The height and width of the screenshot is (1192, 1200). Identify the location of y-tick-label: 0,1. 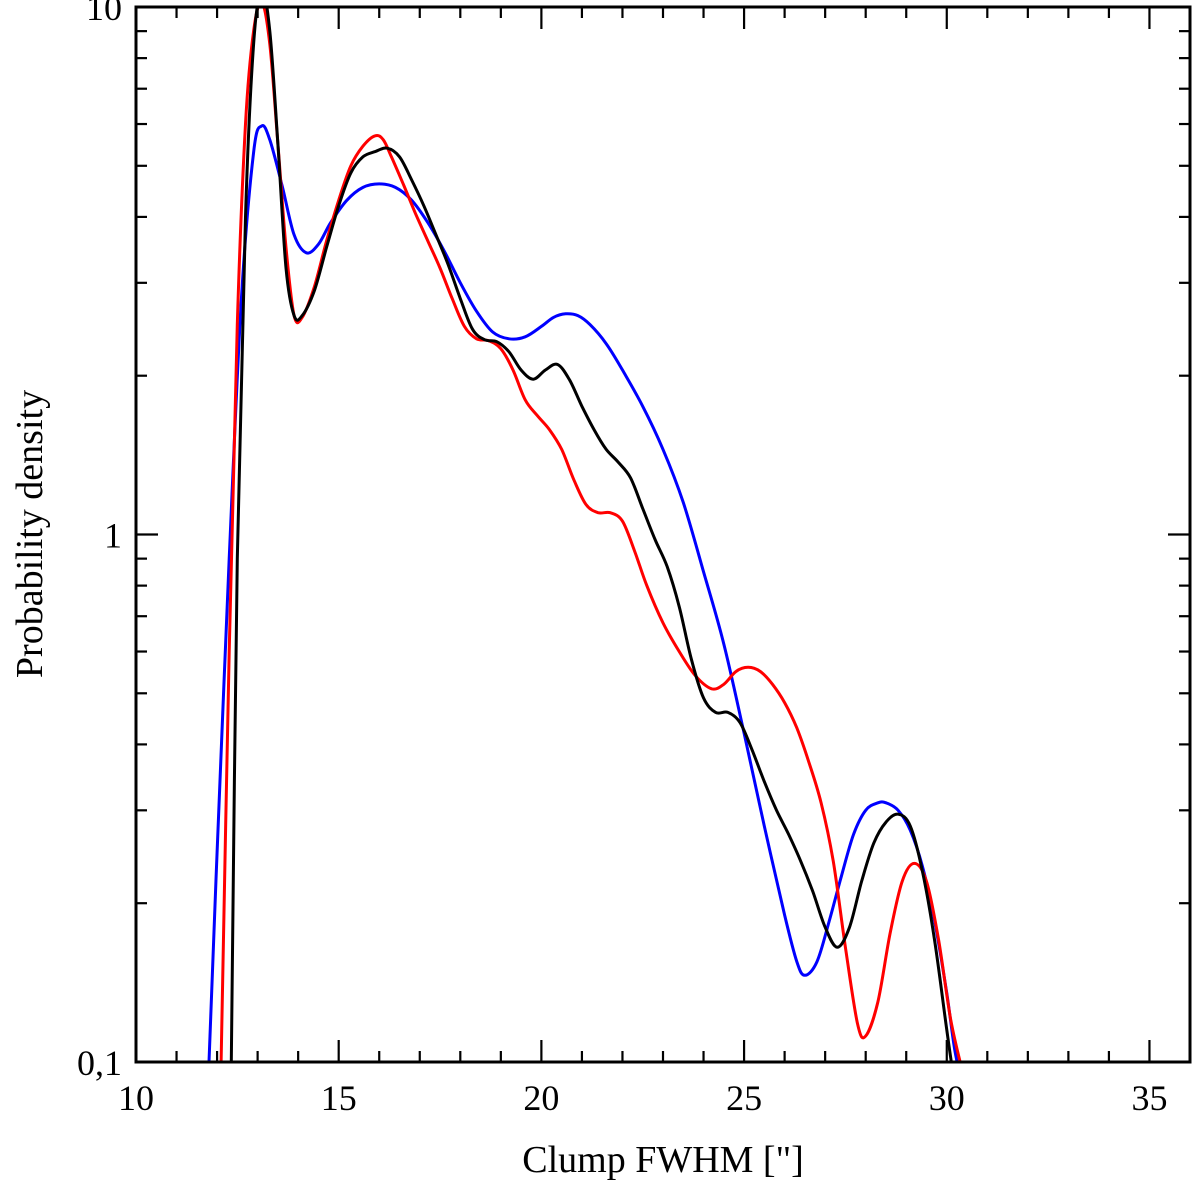
(99, 1063).